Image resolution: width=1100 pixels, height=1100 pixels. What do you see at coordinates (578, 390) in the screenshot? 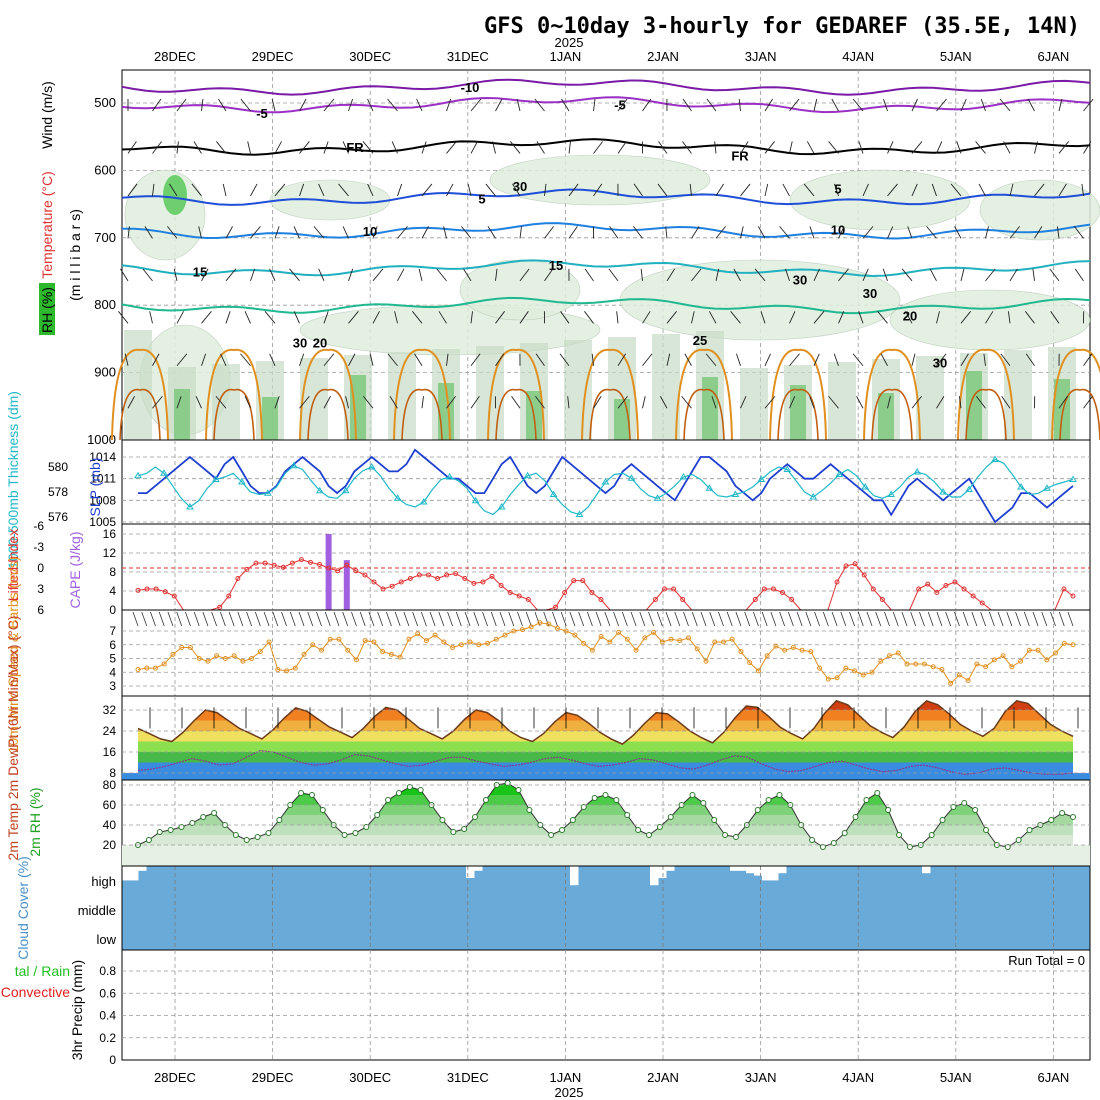
I see `rh-column` at bounding box center [578, 390].